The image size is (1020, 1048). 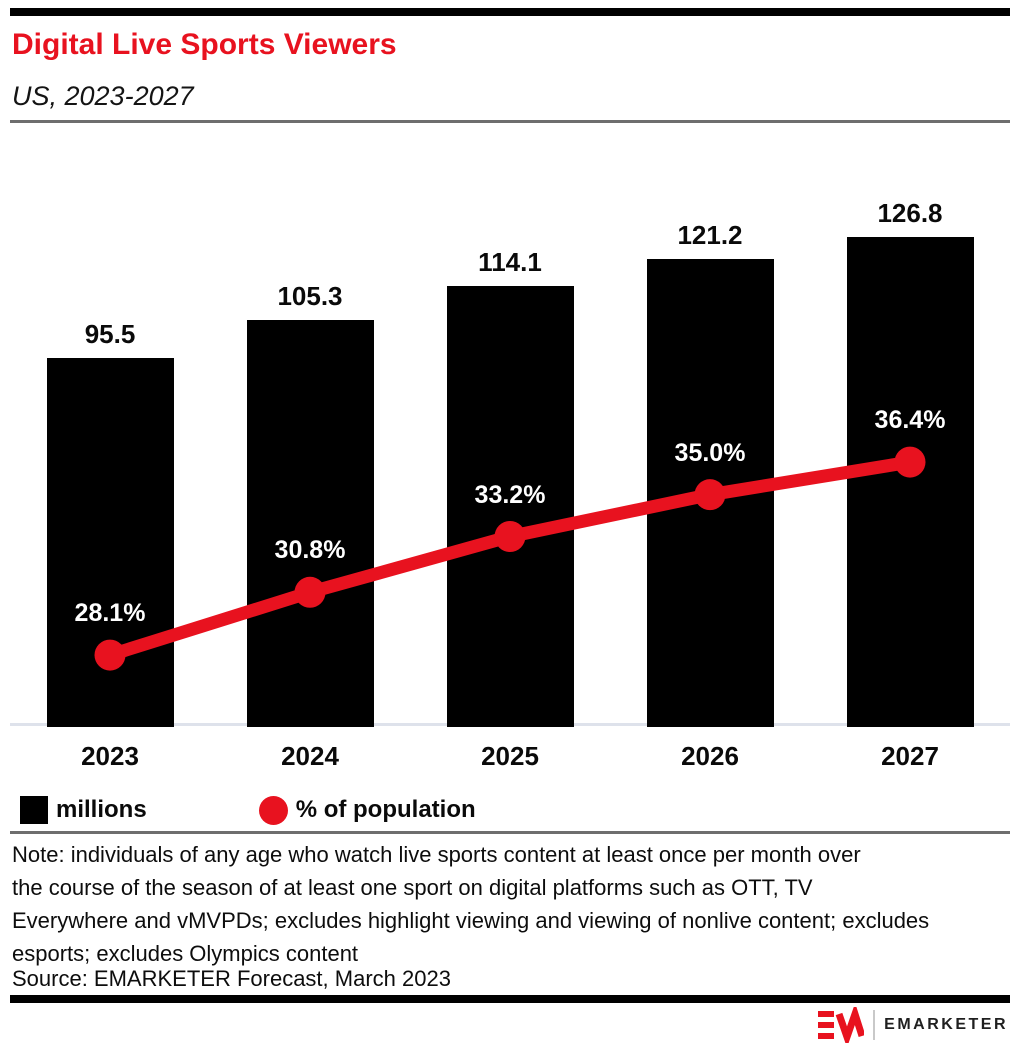 I want to click on line-value-label-2024: 30.8%, so click(x=310, y=550).